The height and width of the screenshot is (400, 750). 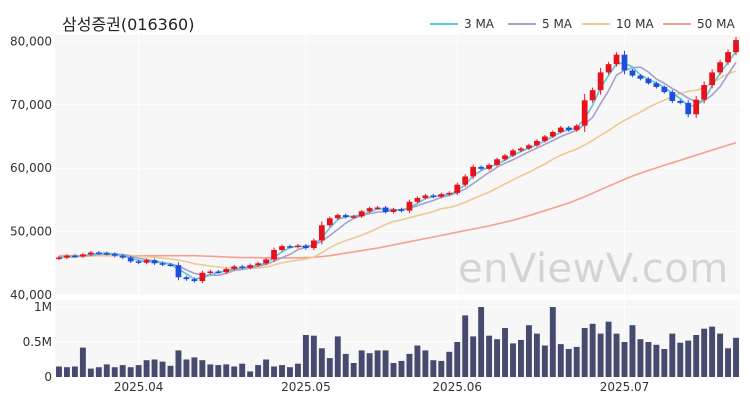 I want to click on volume-tick-label: 1M, so click(x=43, y=307).